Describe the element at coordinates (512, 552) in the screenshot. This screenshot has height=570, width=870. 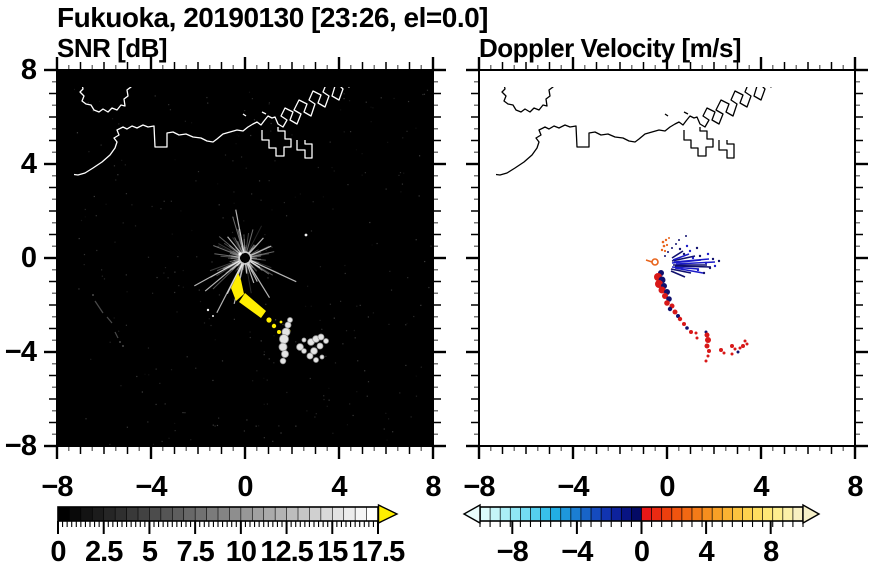
I see `vel-colorbar-label: −8` at that location.